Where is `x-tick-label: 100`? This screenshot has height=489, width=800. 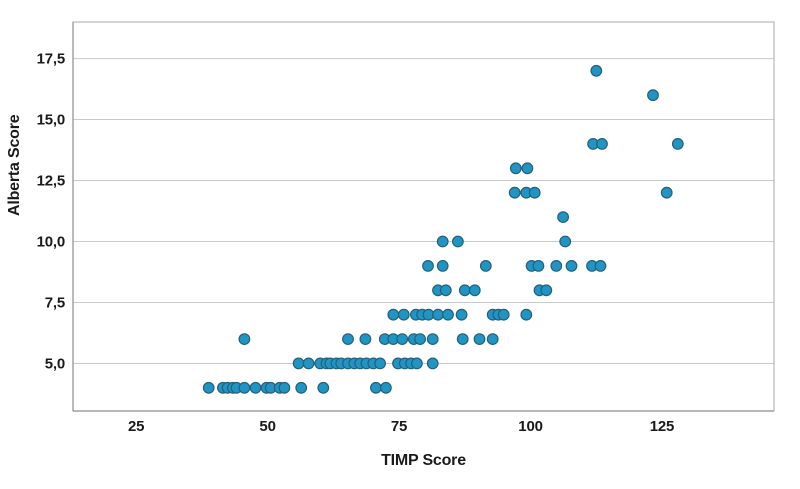
x-tick-label: 100 is located at coordinates (530, 426).